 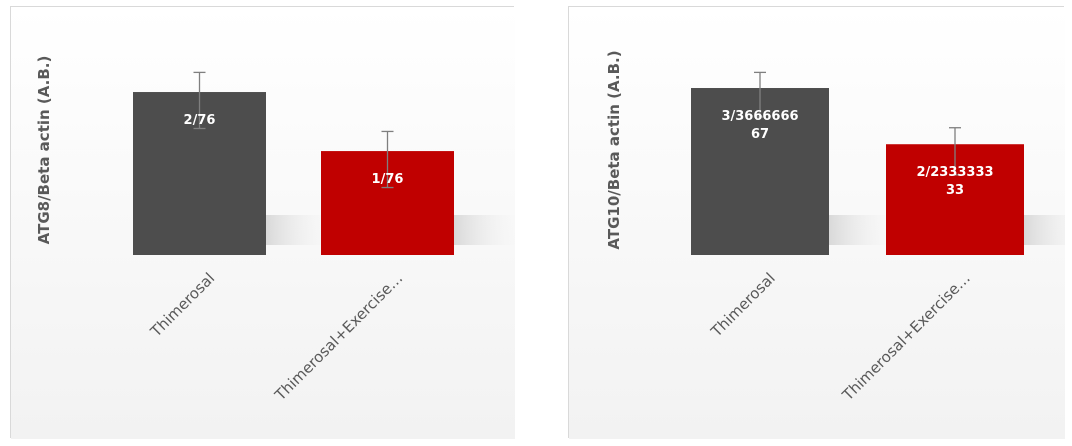 I want to click on data-label: 67, so click(x=760, y=134).